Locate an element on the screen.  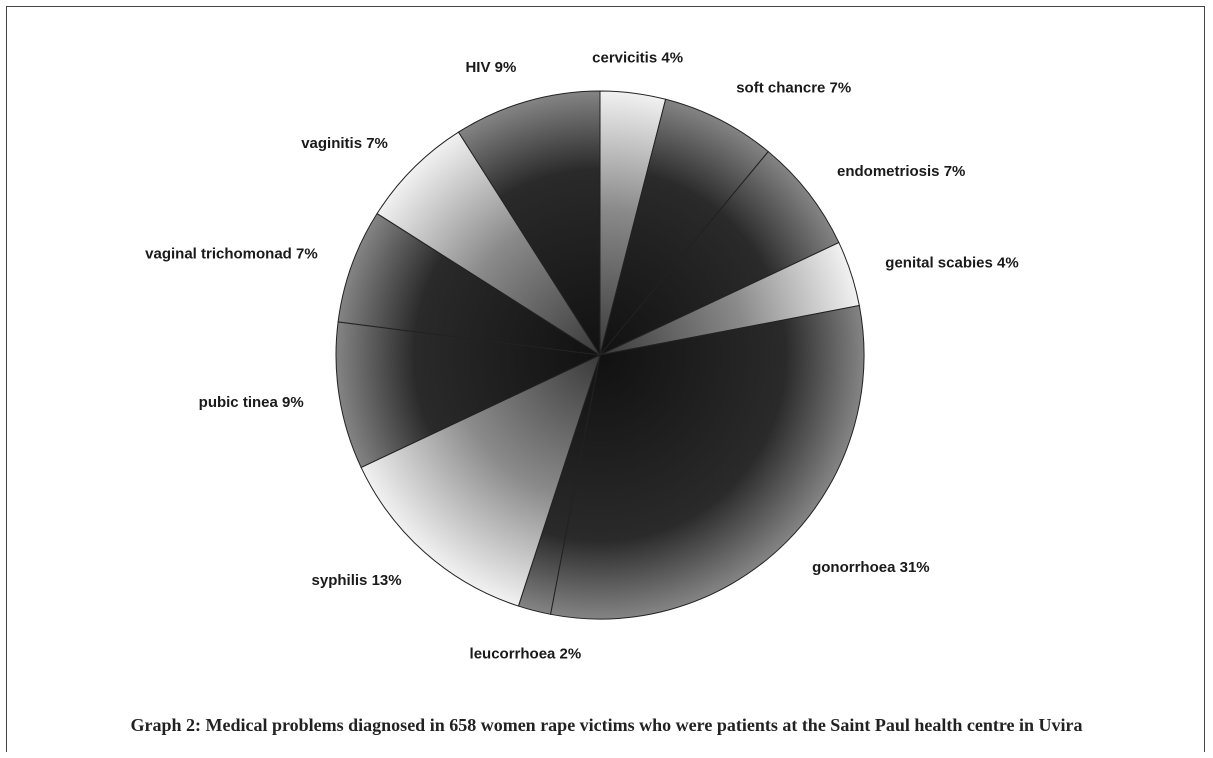
pie-slice-syphilis is located at coordinates (480, 480).